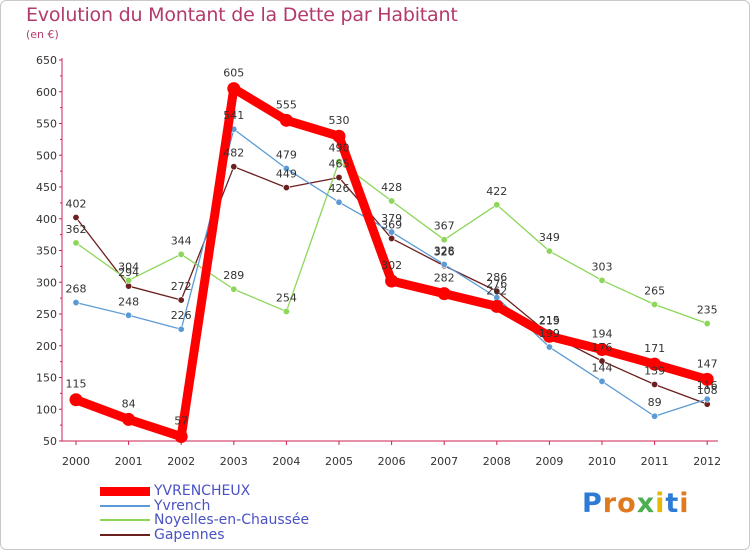 The width and height of the screenshot is (750, 550). What do you see at coordinates (339, 120) in the screenshot?
I see `data-label: 530` at bounding box center [339, 120].